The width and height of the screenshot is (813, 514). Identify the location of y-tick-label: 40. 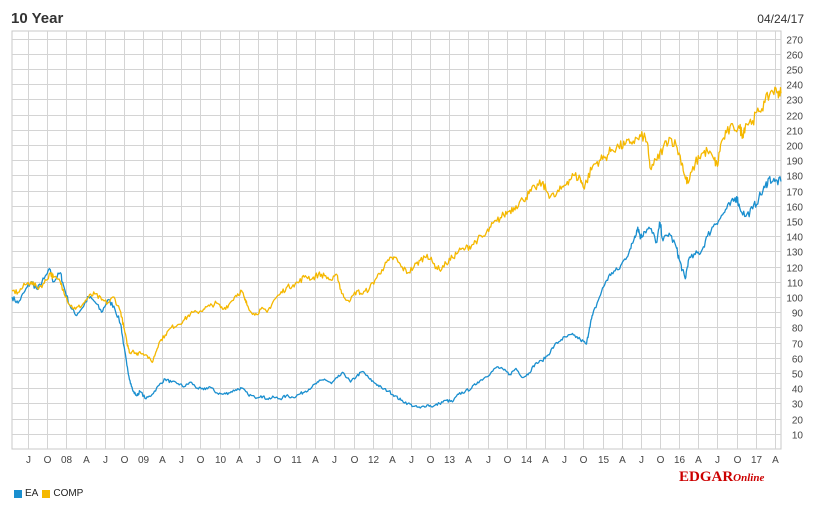
(798, 390).